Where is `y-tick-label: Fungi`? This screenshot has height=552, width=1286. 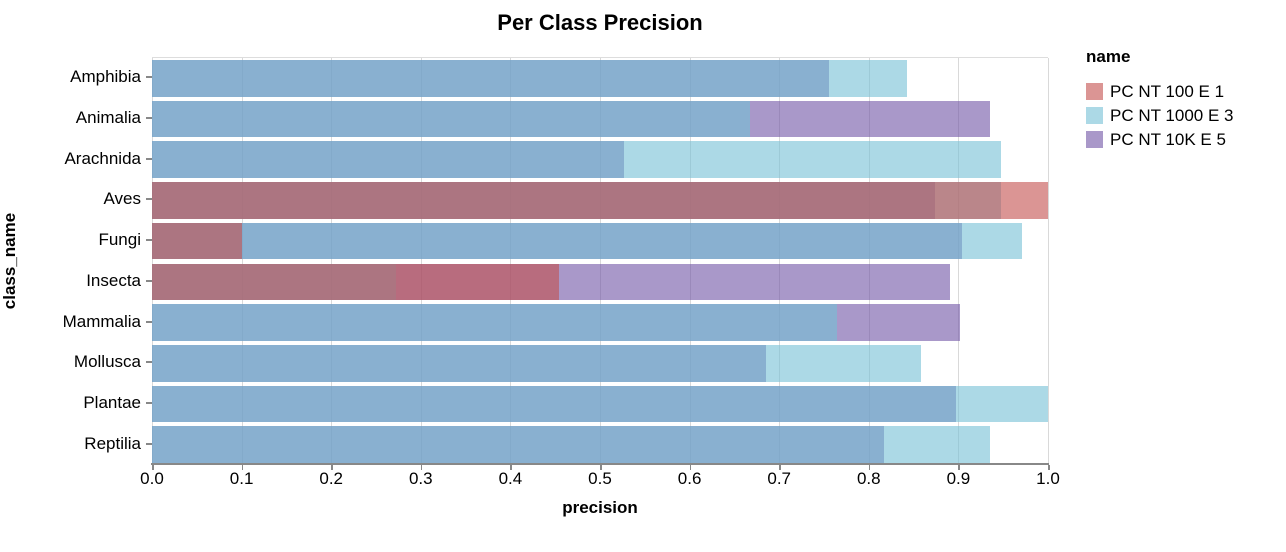
y-tick-label: Fungi is located at coordinates (119, 240).